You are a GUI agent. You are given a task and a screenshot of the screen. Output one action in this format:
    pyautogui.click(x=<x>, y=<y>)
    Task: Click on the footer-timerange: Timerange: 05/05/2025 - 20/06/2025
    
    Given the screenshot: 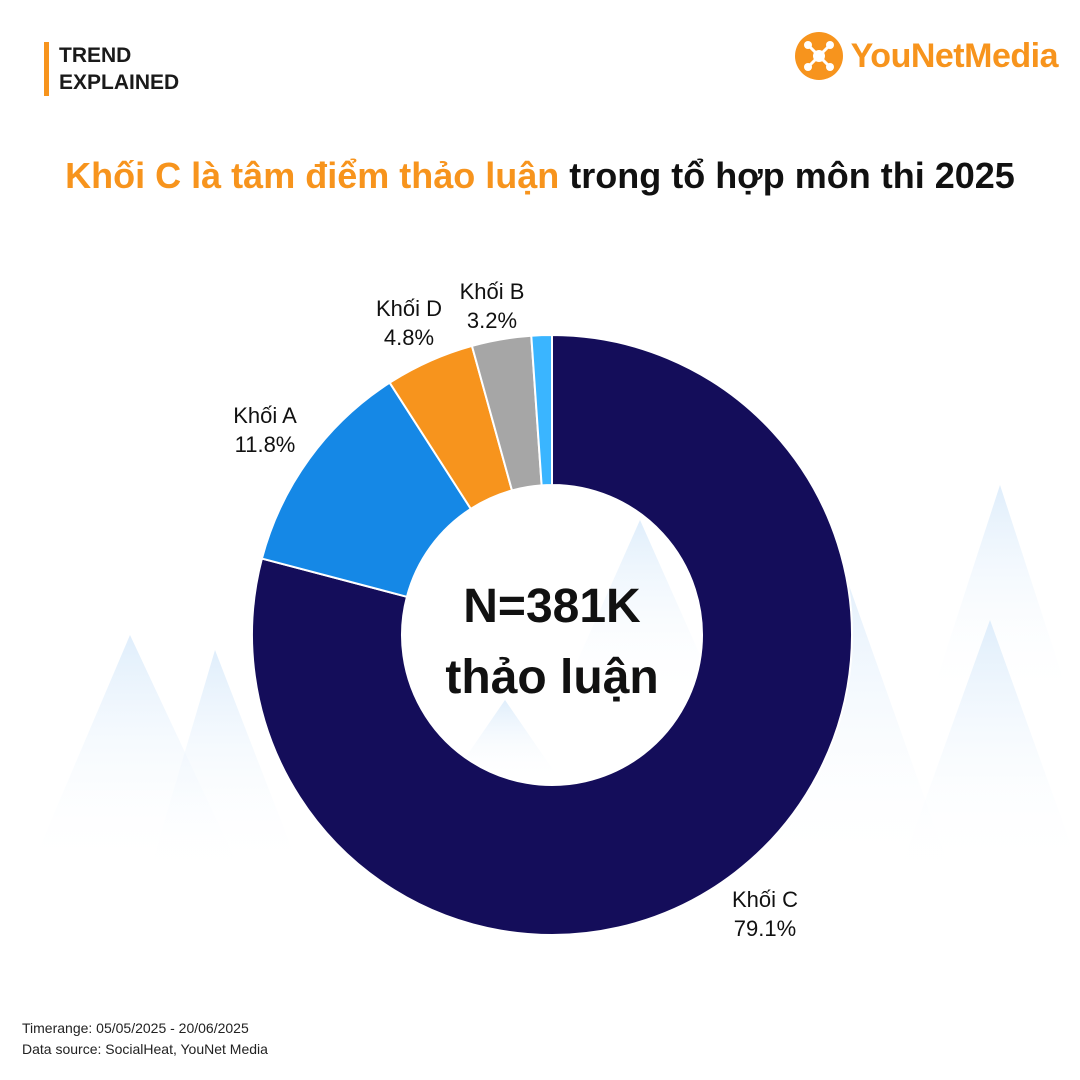 What is the action you would take?
    pyautogui.click(x=135, y=1028)
    